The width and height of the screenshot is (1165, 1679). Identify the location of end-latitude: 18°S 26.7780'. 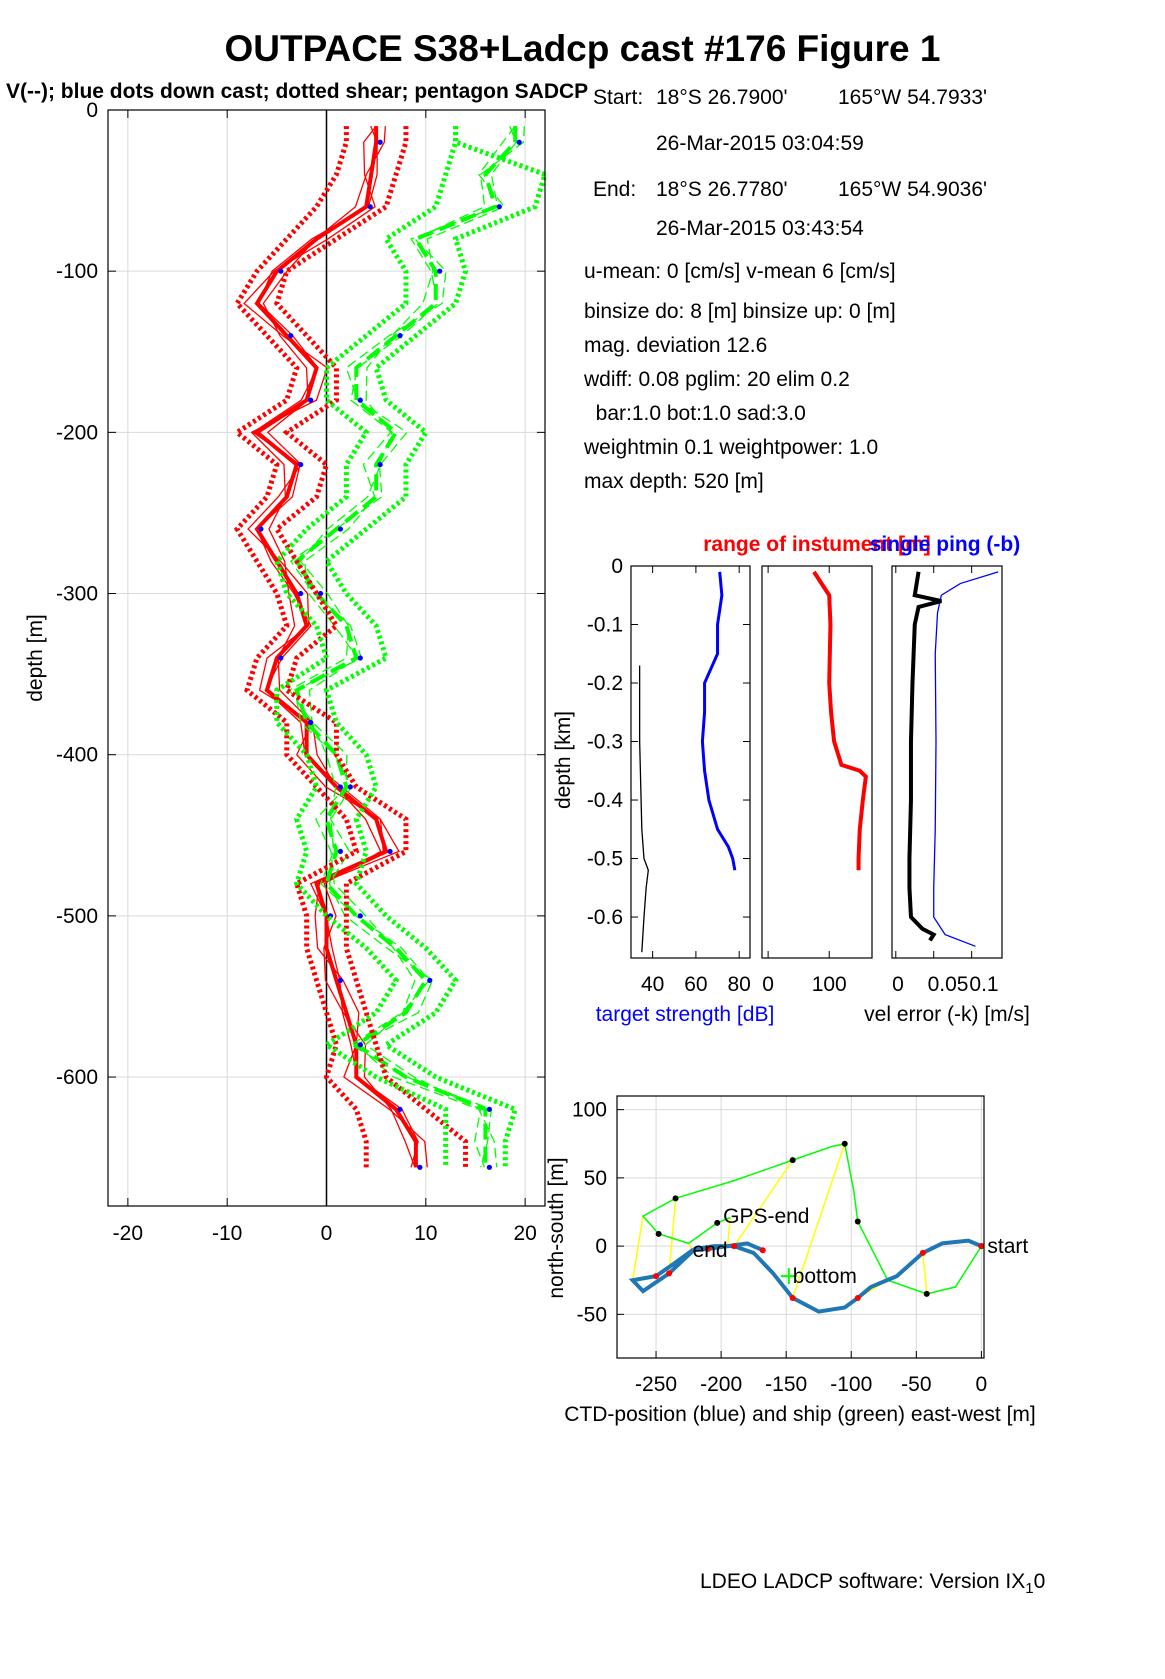
(722, 189).